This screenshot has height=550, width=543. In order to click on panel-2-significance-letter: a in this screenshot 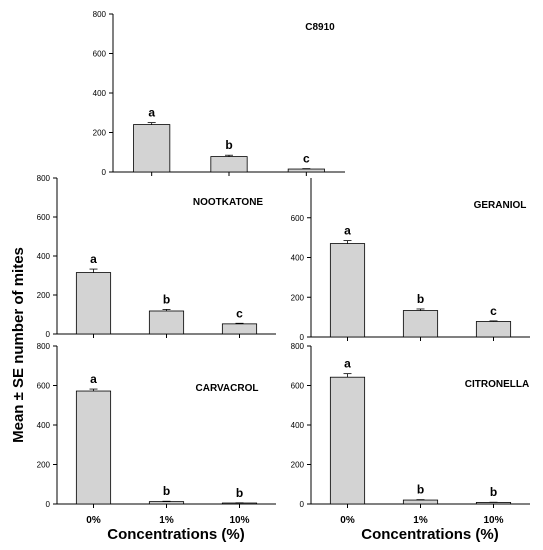, I will do `click(93, 259)`.